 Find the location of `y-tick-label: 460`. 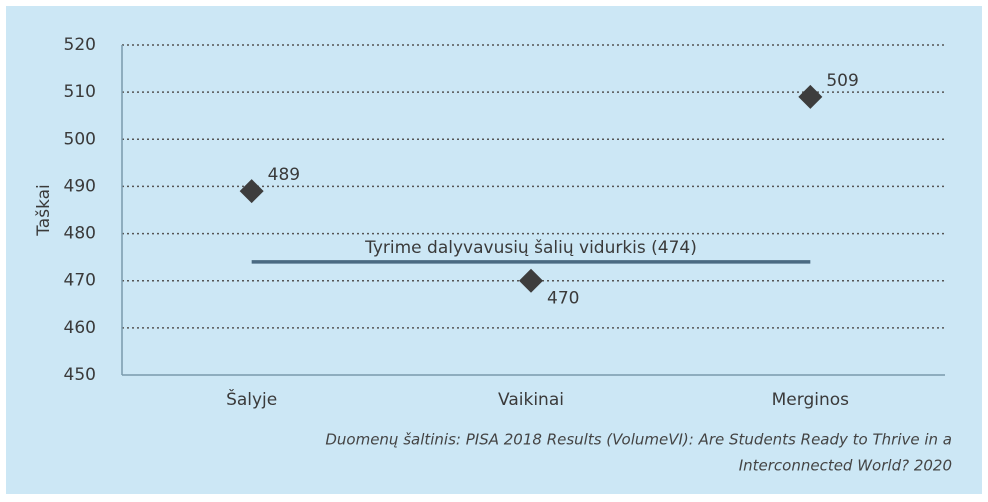

y-tick-label: 460 is located at coordinates (80, 328).